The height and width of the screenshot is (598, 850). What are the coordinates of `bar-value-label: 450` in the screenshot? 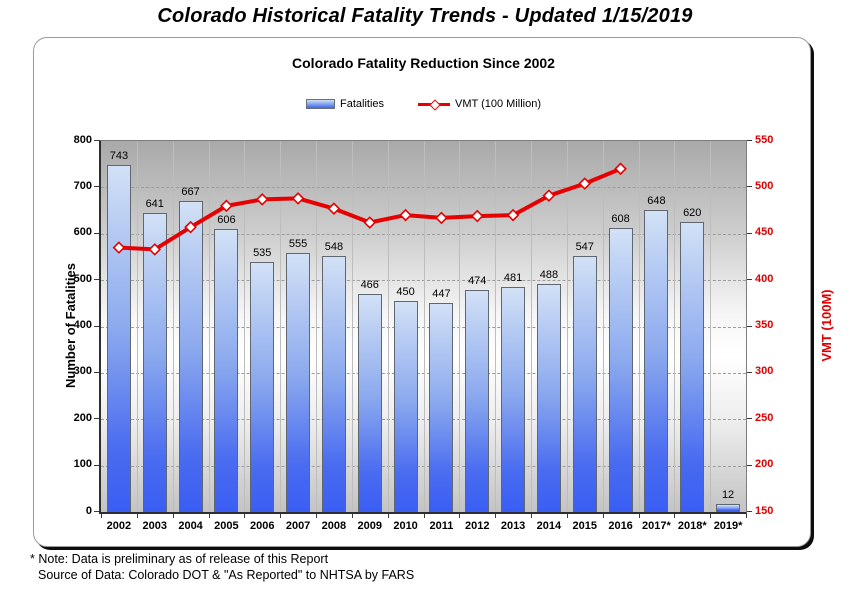 It's located at (405, 292).